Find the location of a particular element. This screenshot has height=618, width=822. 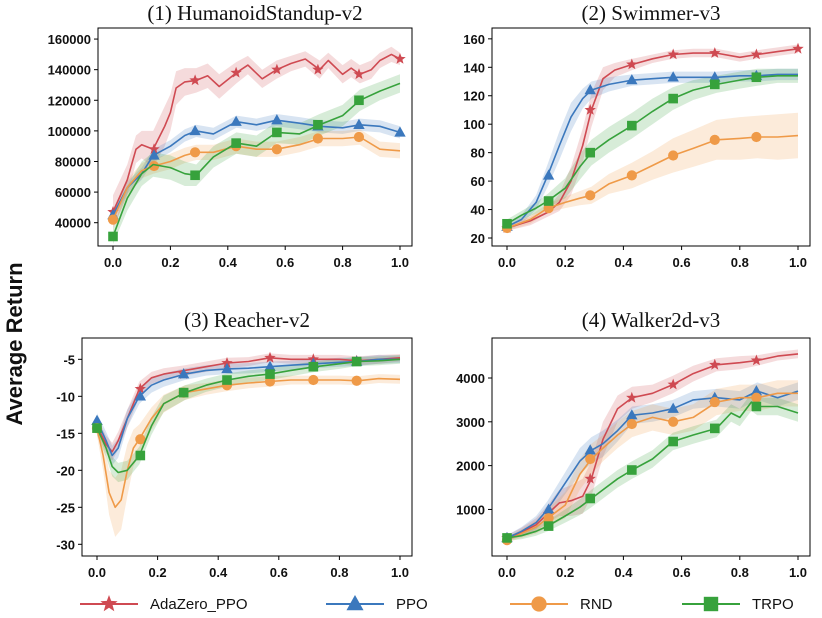

y-tick-label: 1000 is located at coordinates (470, 509).